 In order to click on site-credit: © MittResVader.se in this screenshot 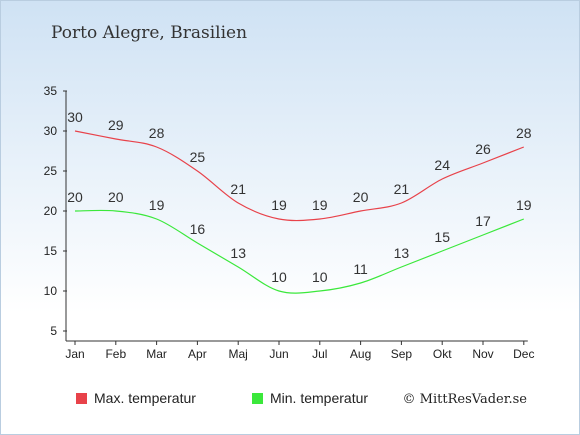, I will do `click(465, 399)`.